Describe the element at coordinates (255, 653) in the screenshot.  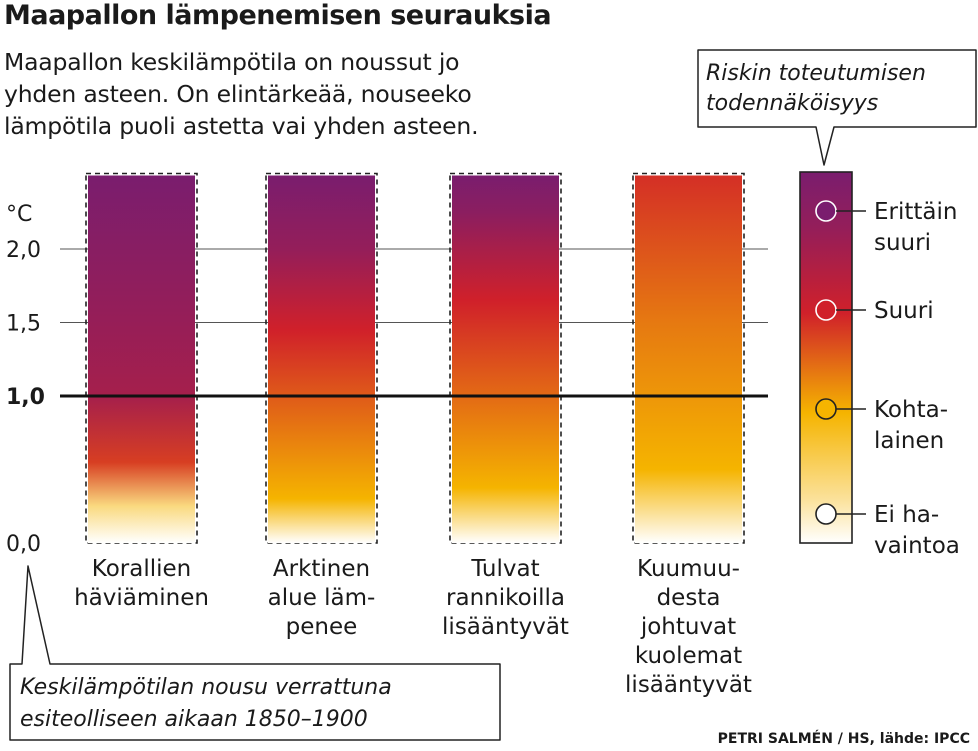
I see `footnote-box` at that location.